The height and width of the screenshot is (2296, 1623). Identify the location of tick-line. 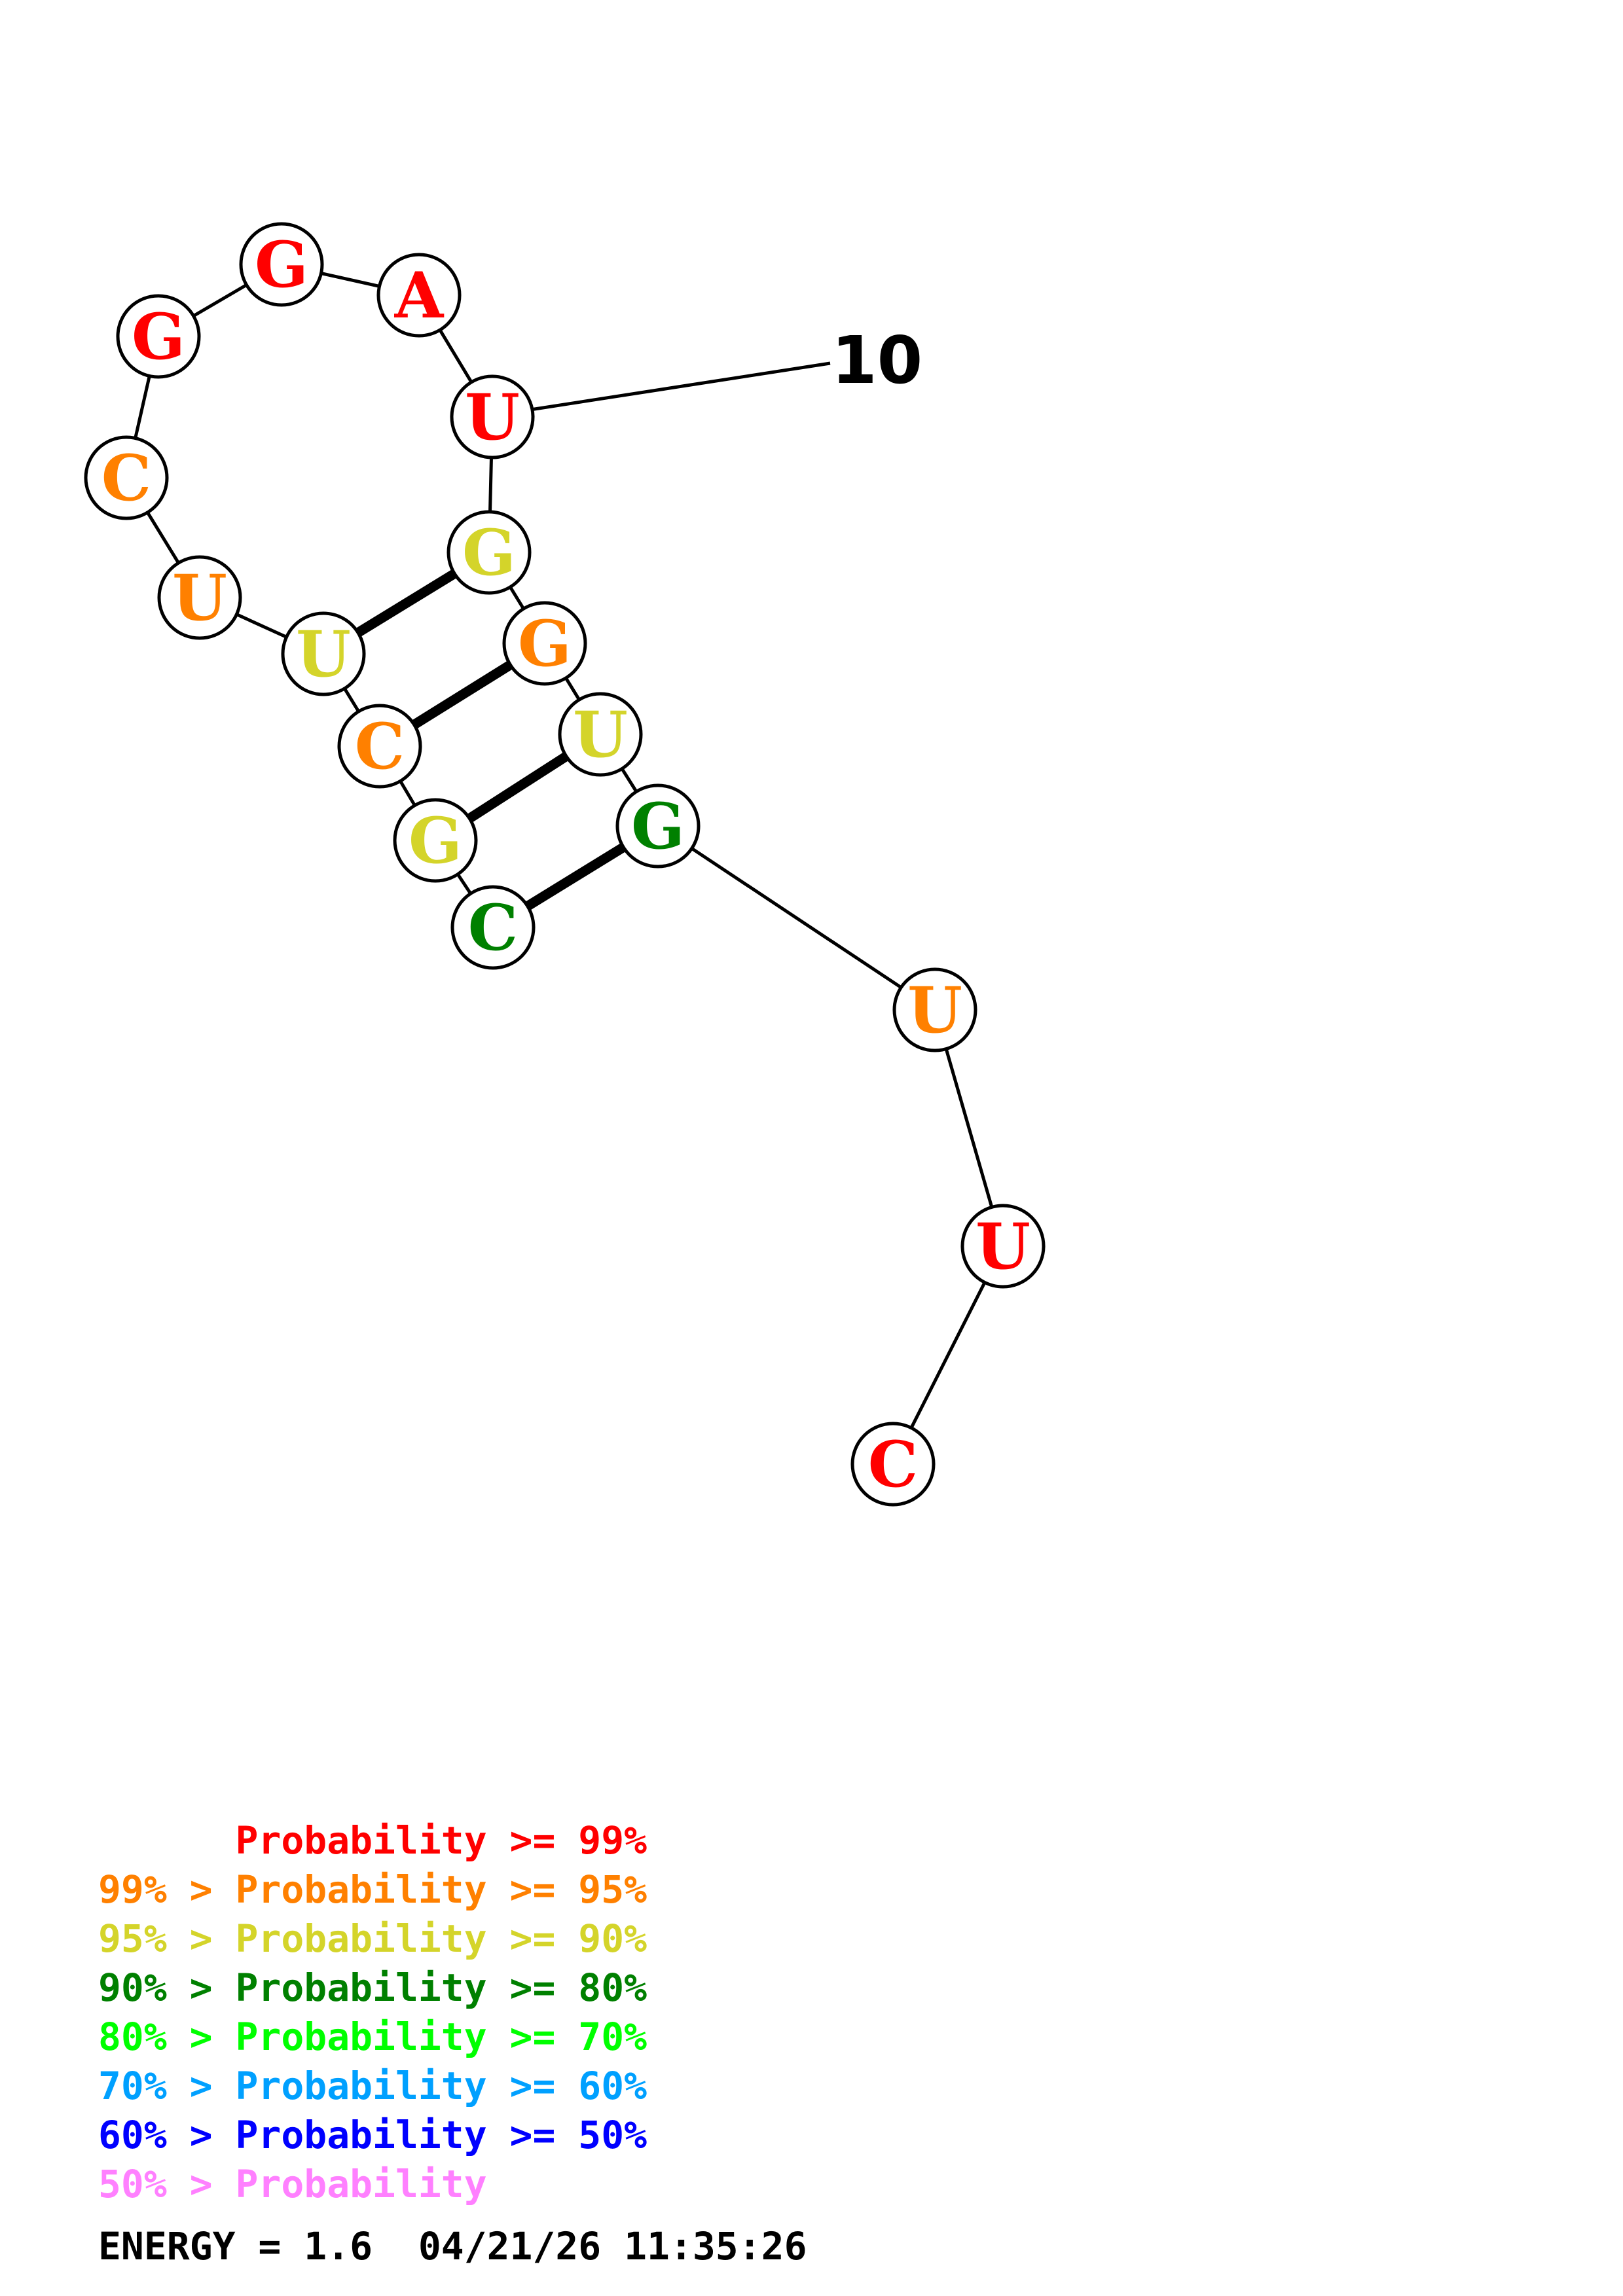
(661, 389).